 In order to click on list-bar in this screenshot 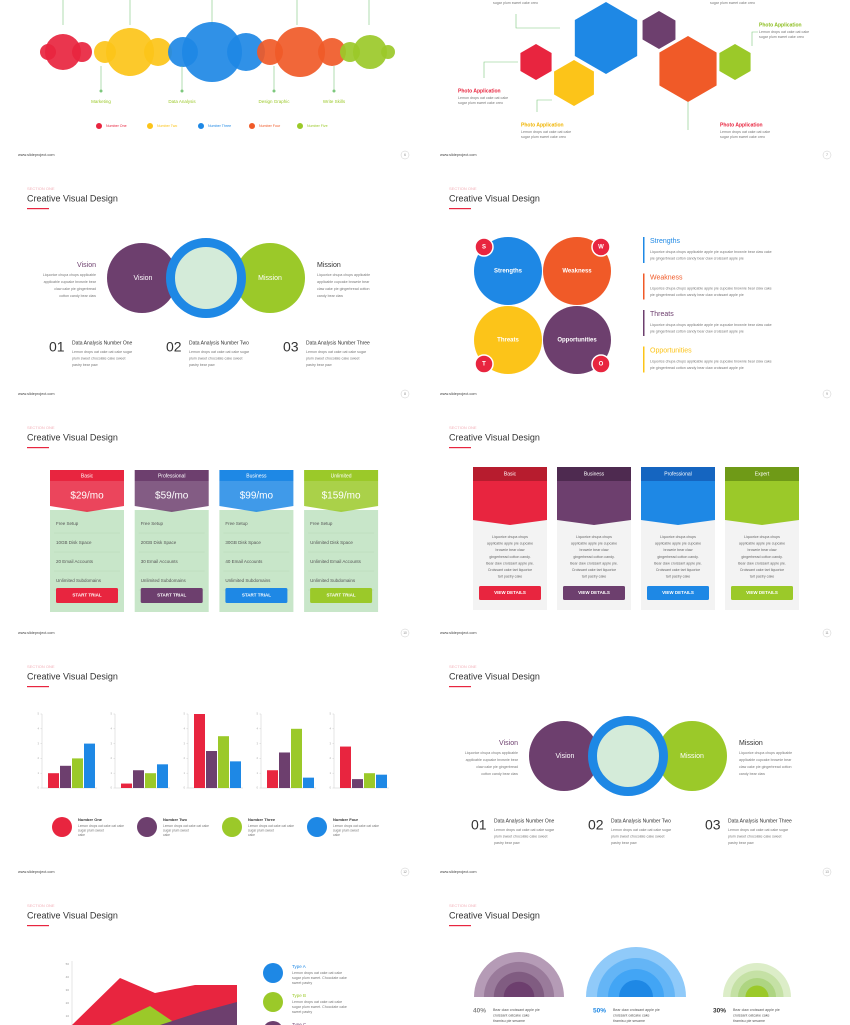, I will do `click(644, 359)`.